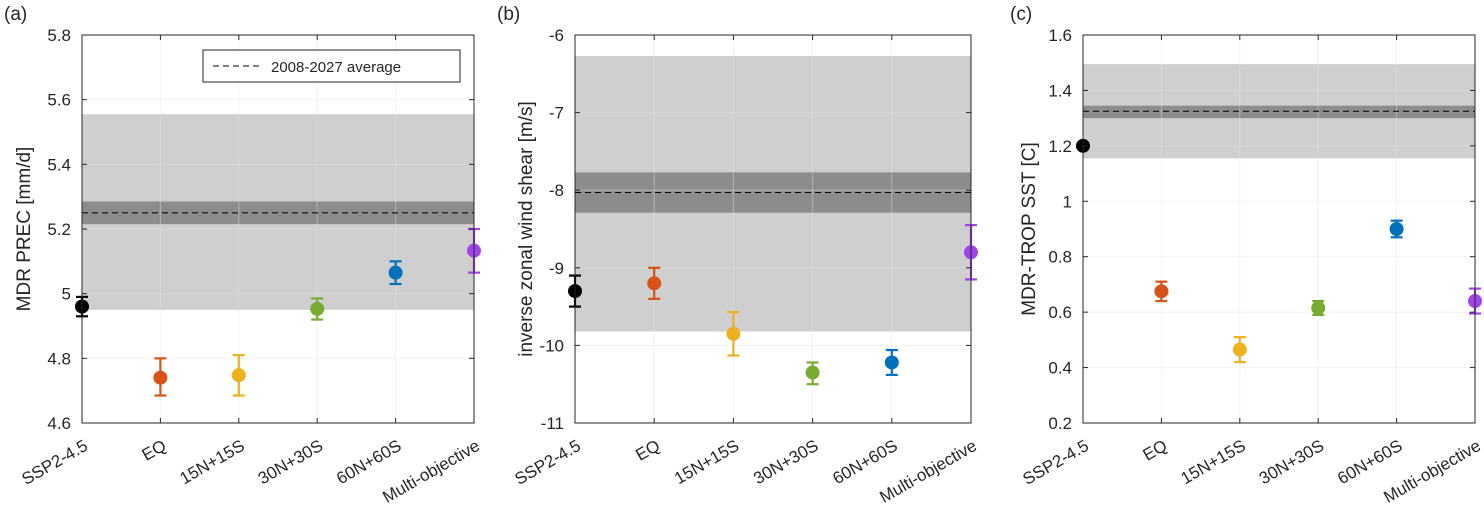  I want to click on y-tick-label: 1.6, so click(1060, 35).